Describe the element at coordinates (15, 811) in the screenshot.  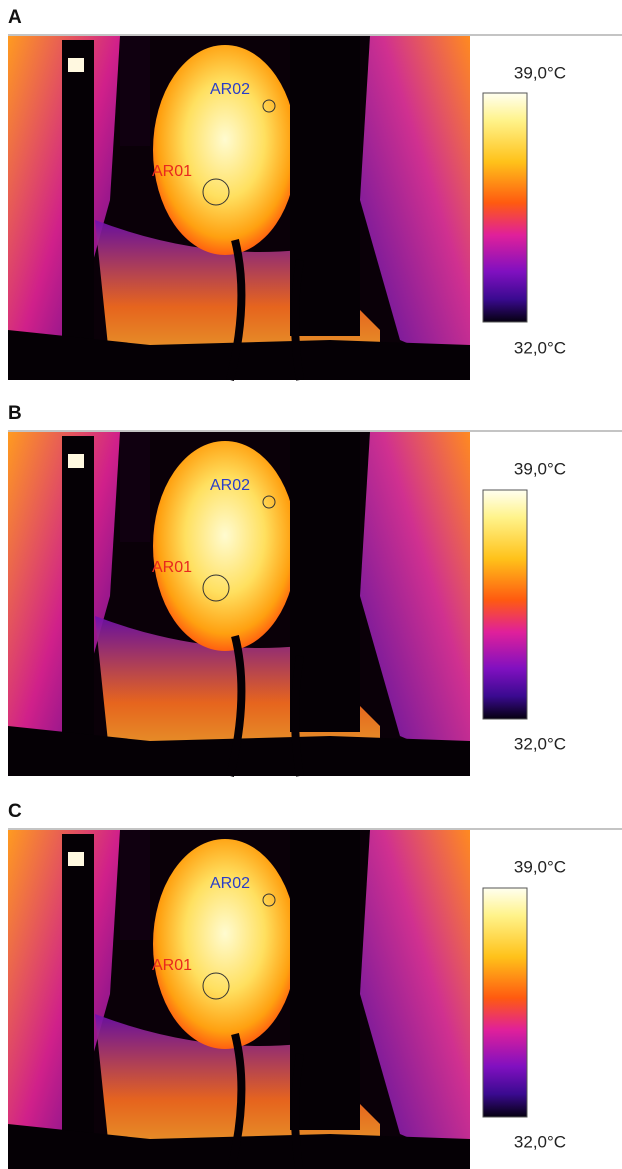
I see `panel-label: C` at that location.